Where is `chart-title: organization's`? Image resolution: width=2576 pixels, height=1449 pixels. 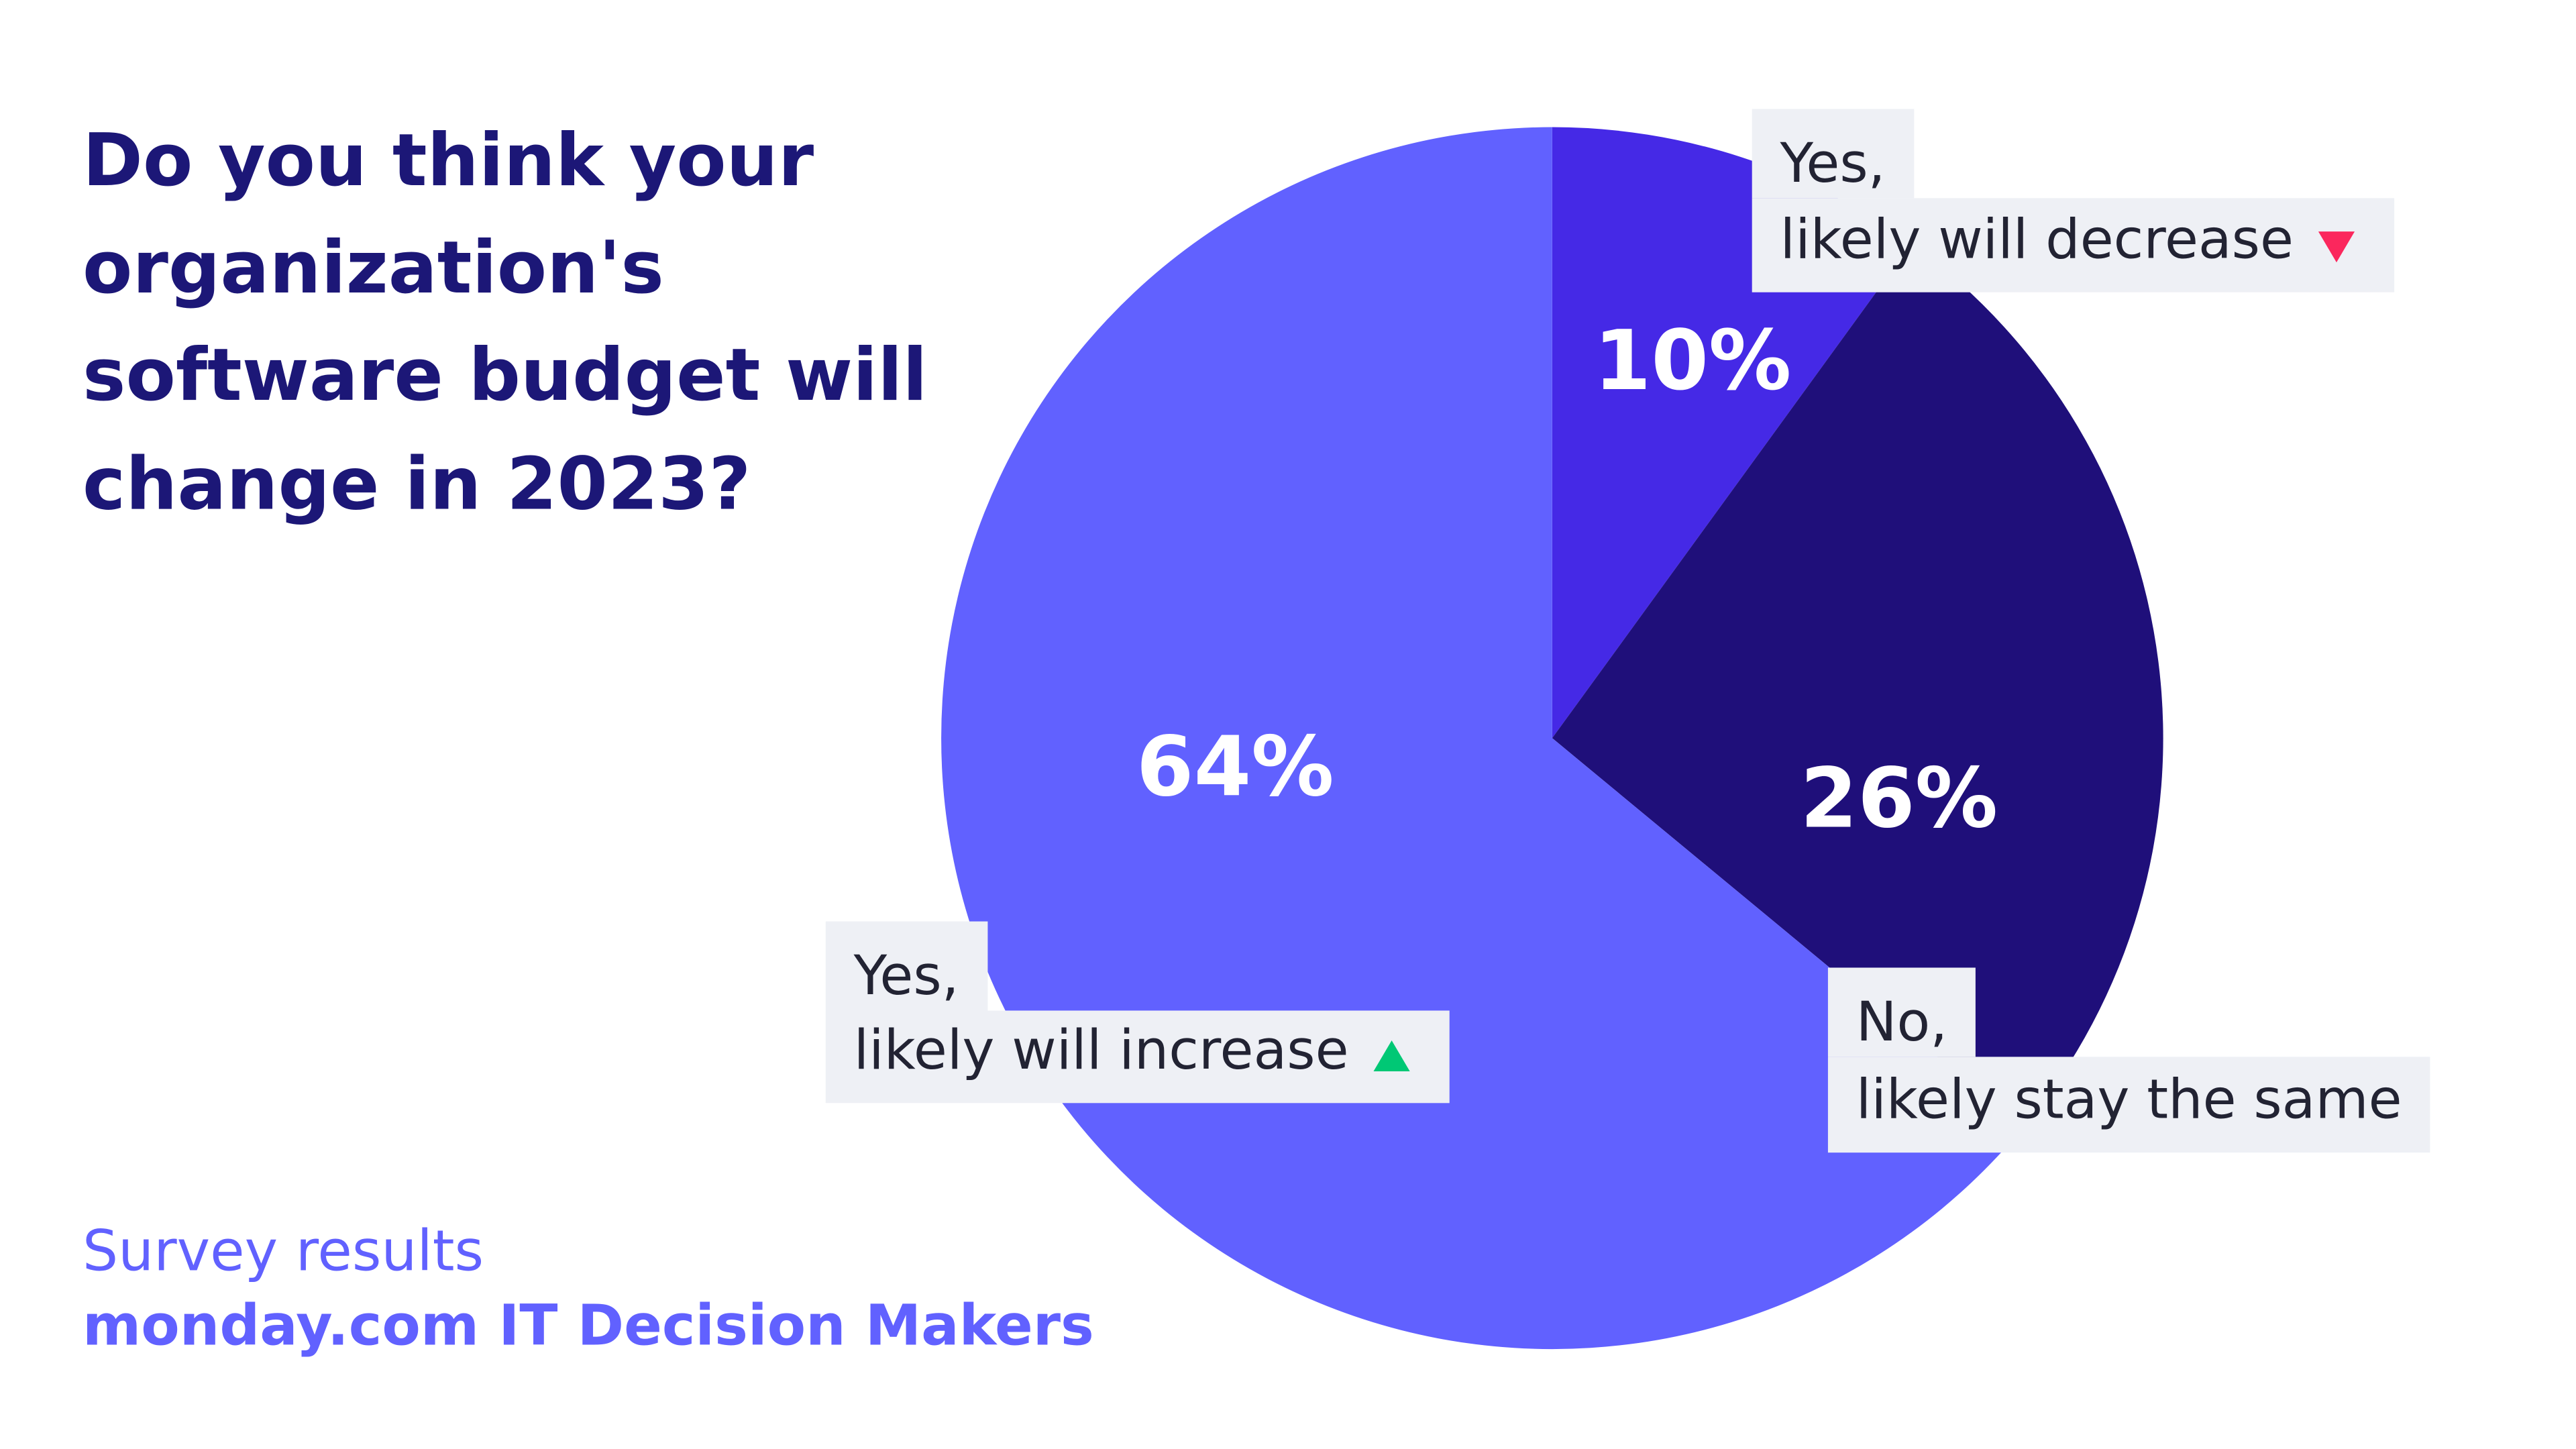
chart-title: organization's is located at coordinates (373, 267).